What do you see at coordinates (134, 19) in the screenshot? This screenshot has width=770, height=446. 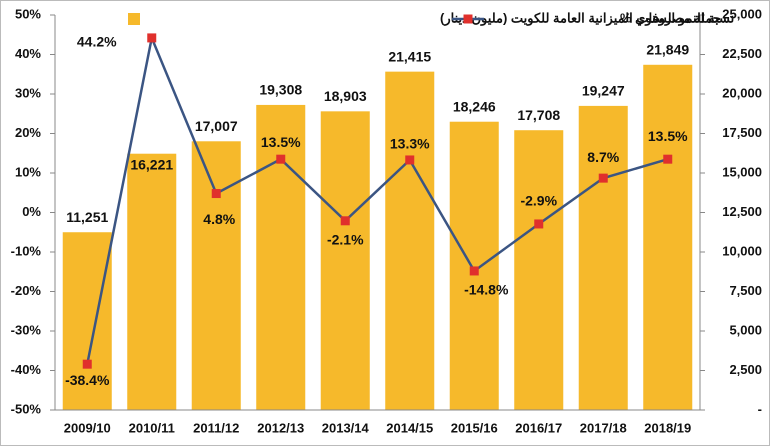 I see `legend-swatch` at bounding box center [134, 19].